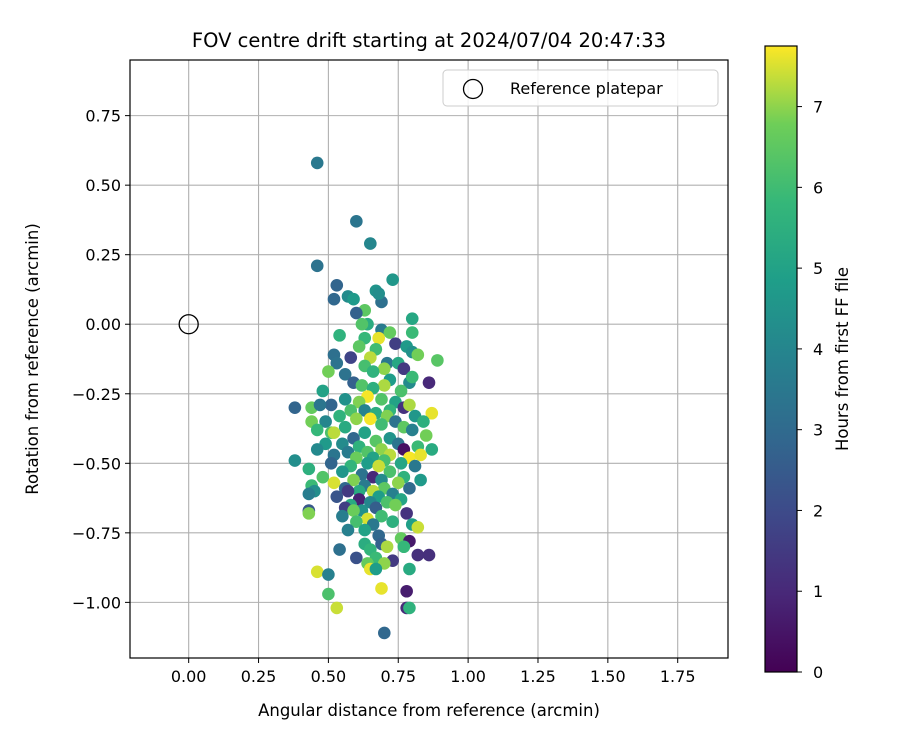 The image size is (900, 750). What do you see at coordinates (329, 676) in the screenshot?
I see `x-tick-label: 0.50` at bounding box center [329, 676].